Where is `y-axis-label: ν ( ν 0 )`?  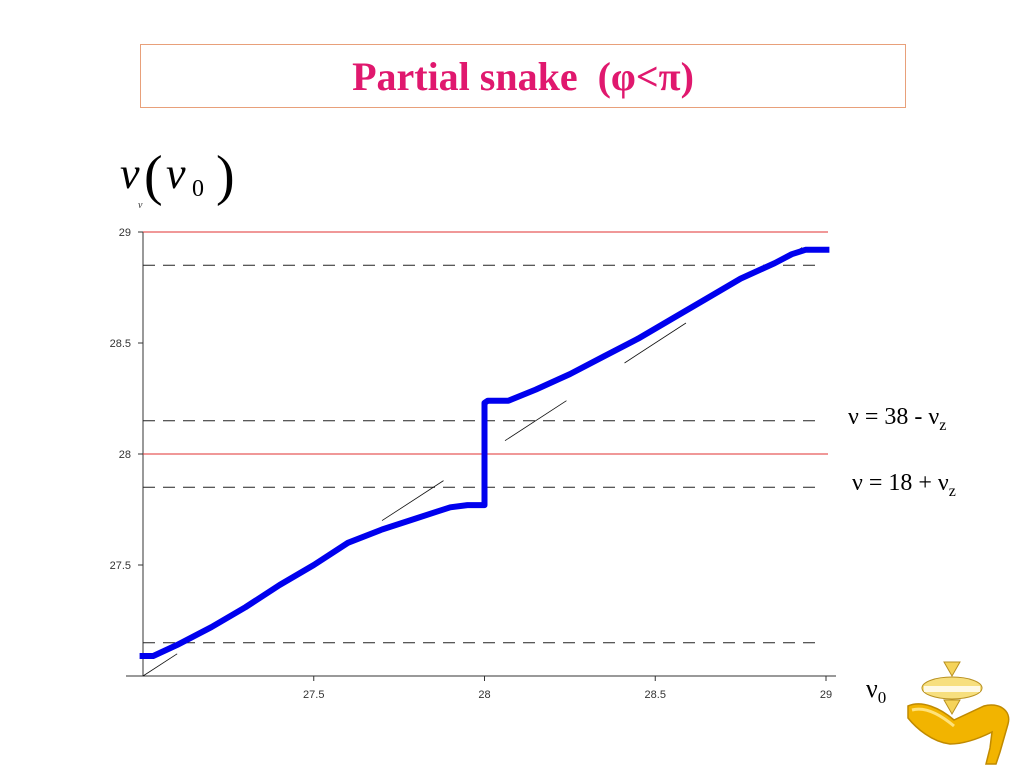 y-axis-label: ν ( ν 0 ) is located at coordinates (195, 182).